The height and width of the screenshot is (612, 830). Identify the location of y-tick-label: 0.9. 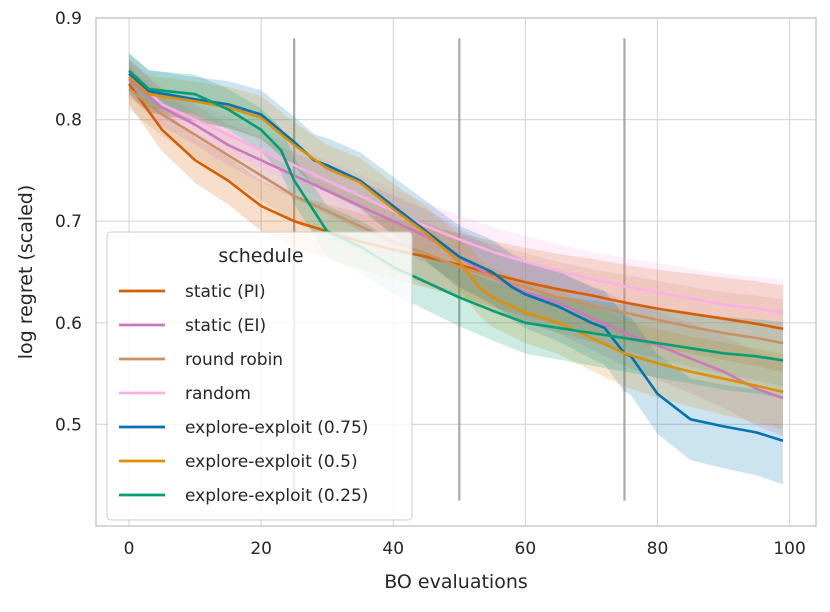
(68, 19).